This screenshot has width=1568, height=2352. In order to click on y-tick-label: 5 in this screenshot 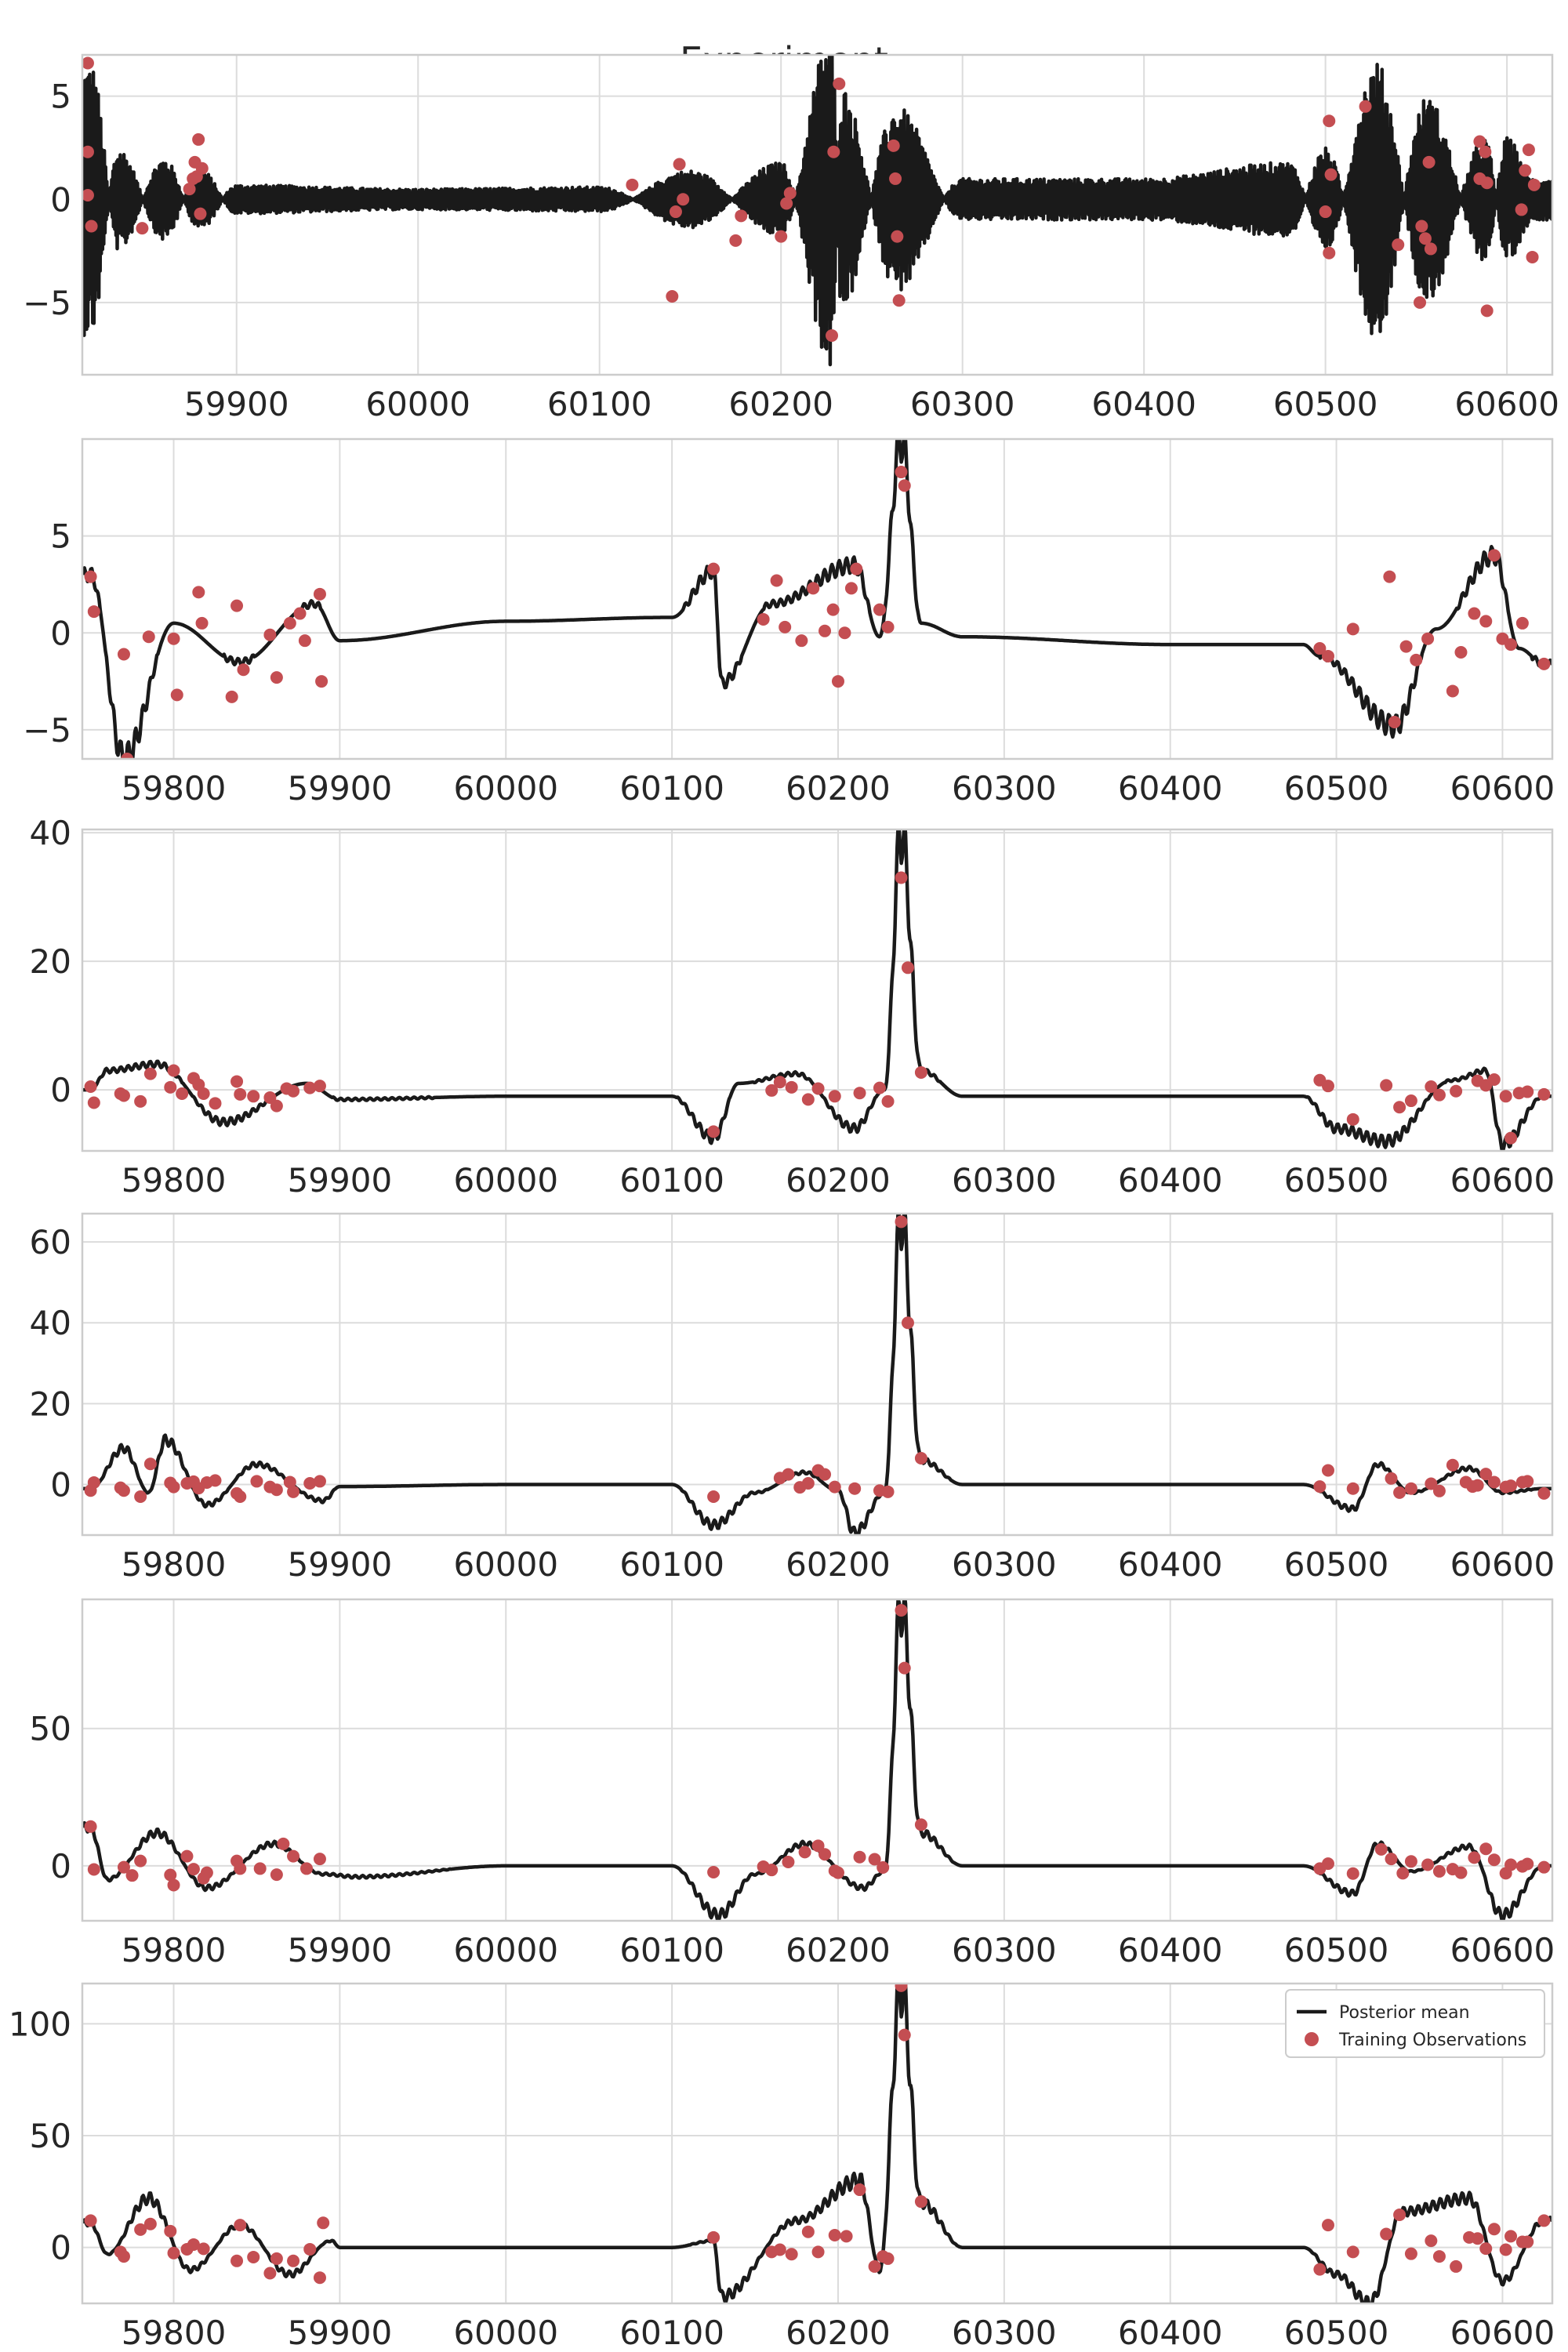, I will do `click(61, 97)`.